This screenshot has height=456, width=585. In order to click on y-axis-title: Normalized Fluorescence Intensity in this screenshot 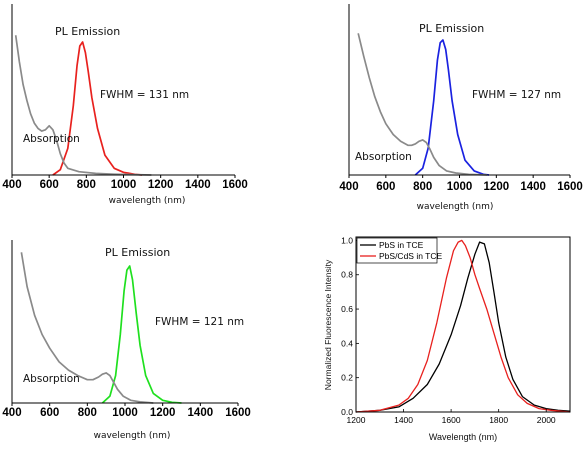, I will do `click(328, 324)`.